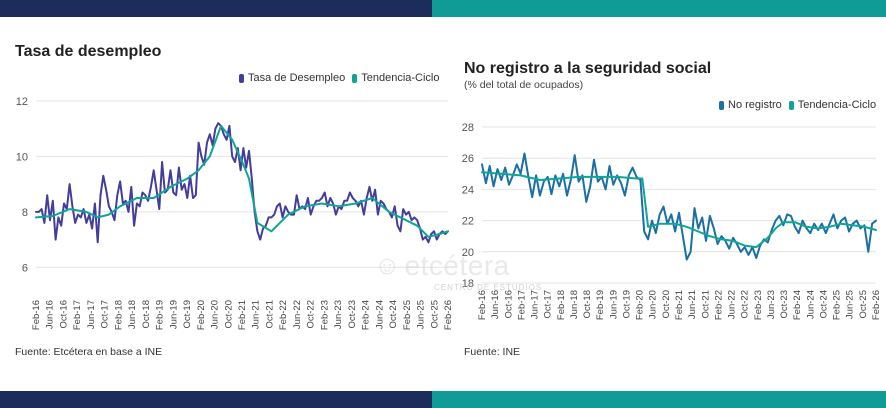 This screenshot has width=886, height=408. I want to click on y-tick-label: 22, so click(468, 222).